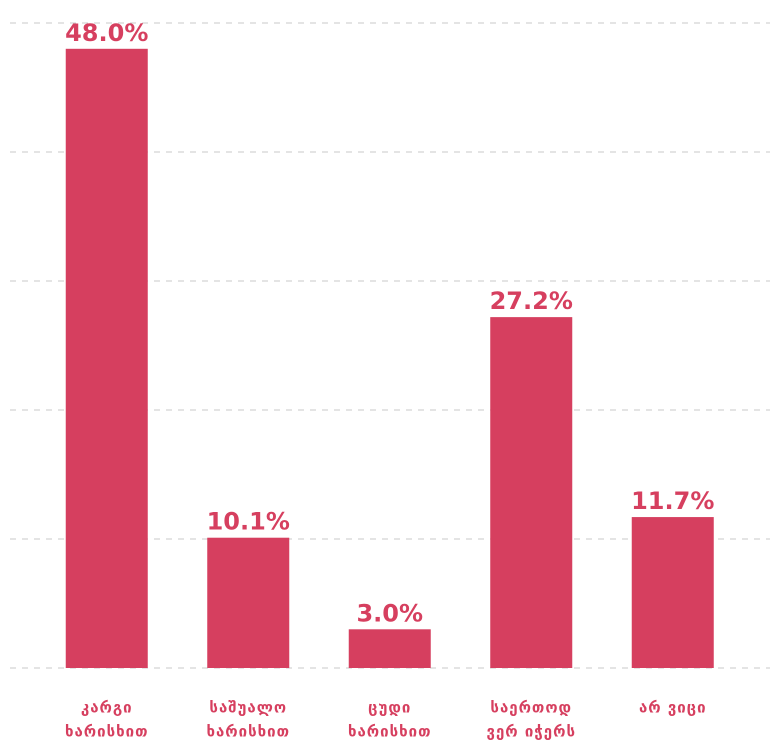  I want to click on value-label: 10.1%, so click(248, 522).